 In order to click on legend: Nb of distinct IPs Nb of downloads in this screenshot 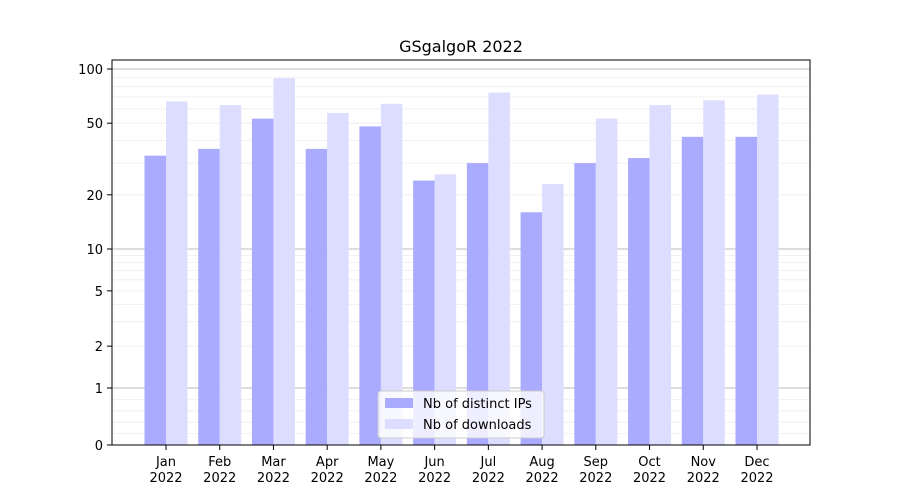, I will do `click(461, 414)`.